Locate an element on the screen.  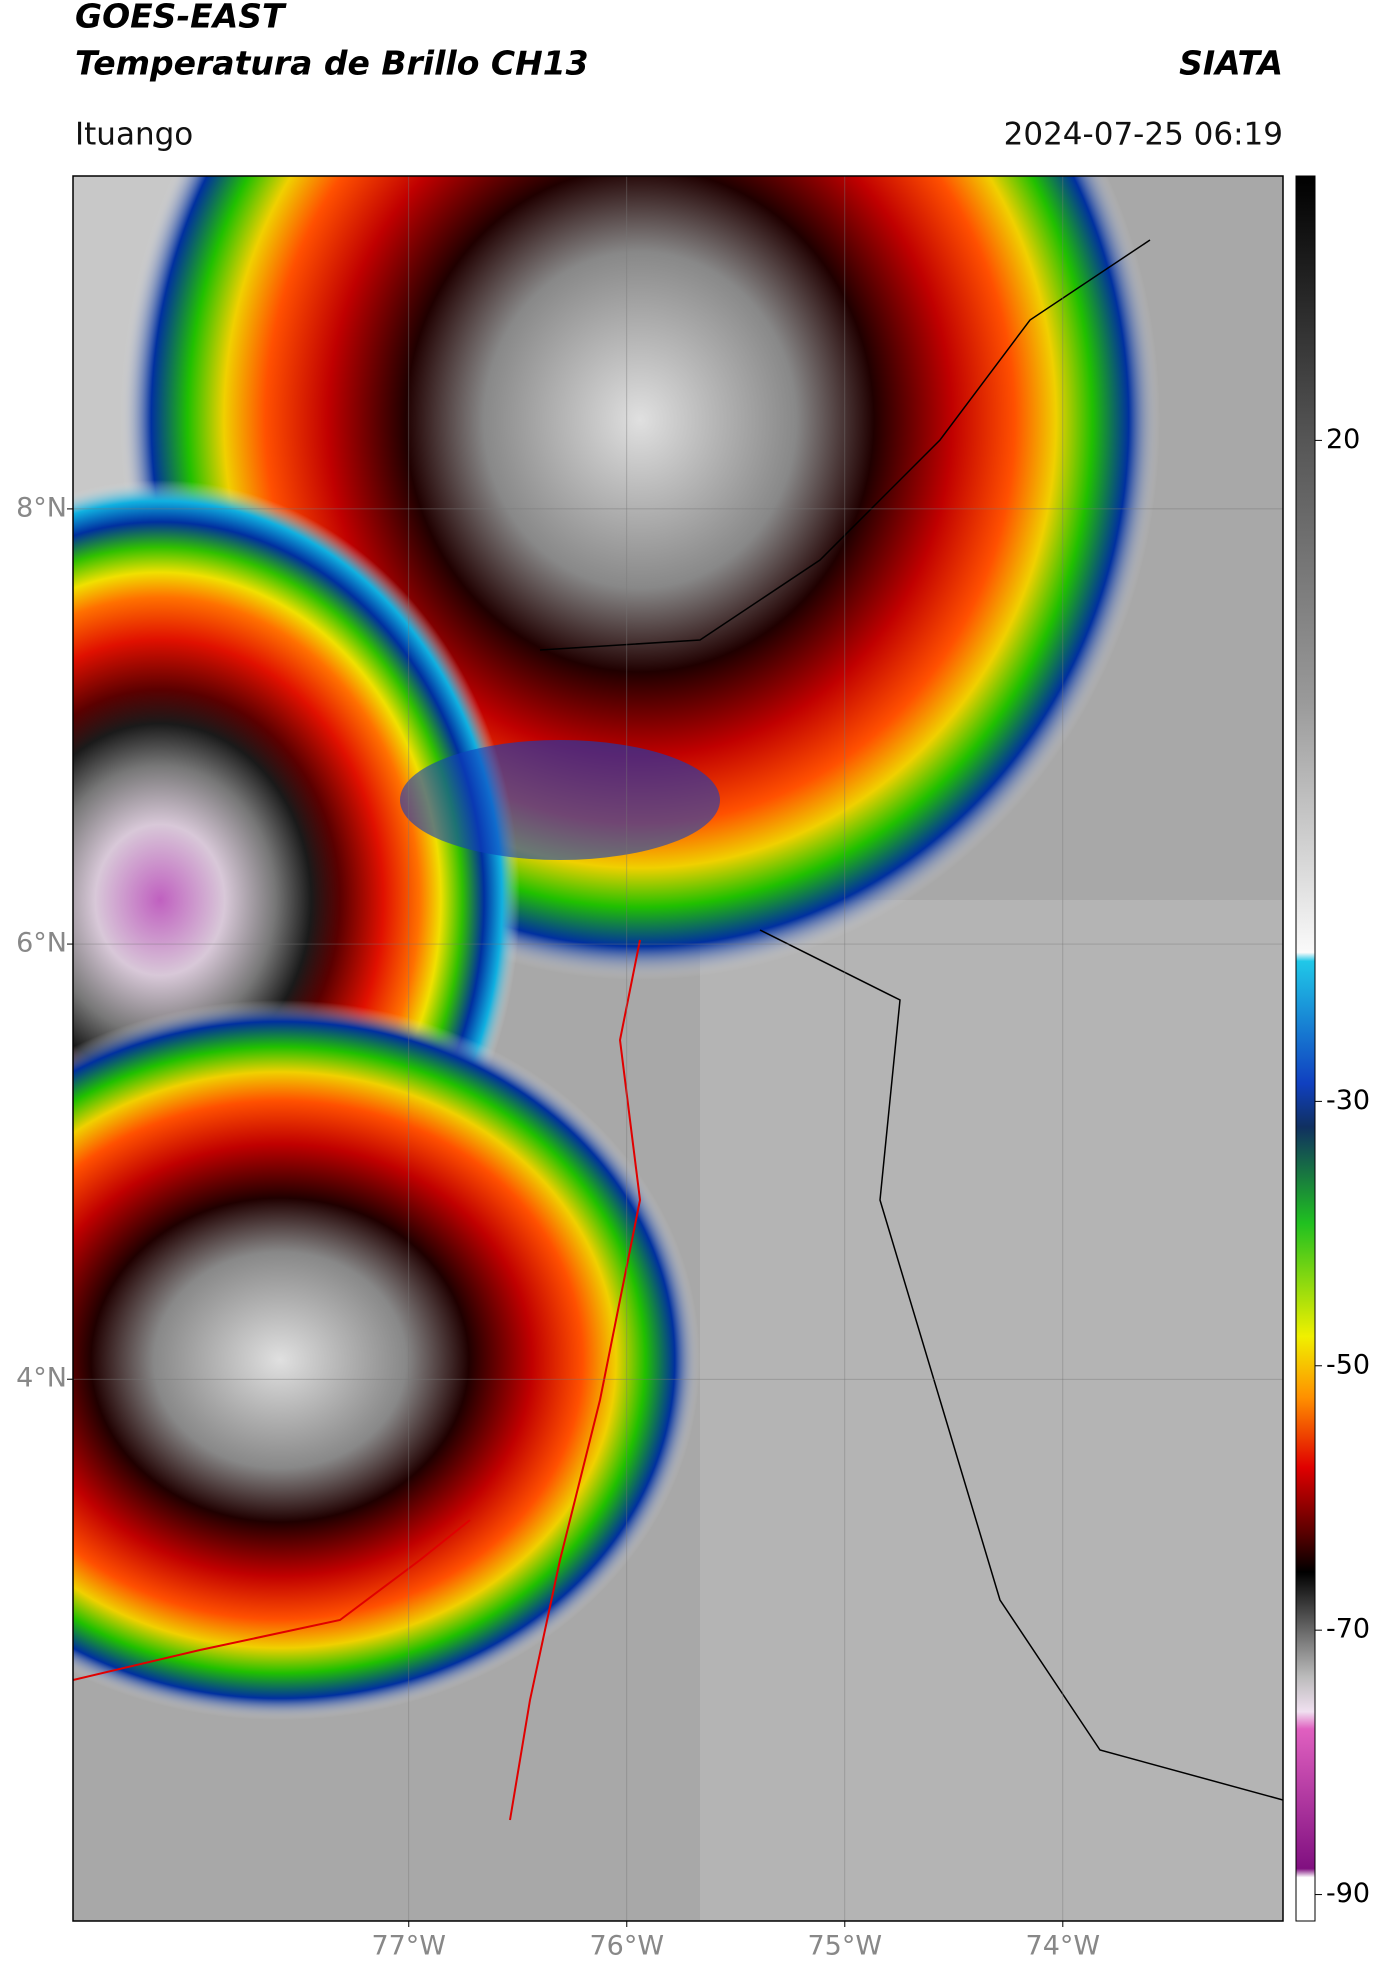
colorbar-tick-label: 20 is located at coordinates (1343, 439).